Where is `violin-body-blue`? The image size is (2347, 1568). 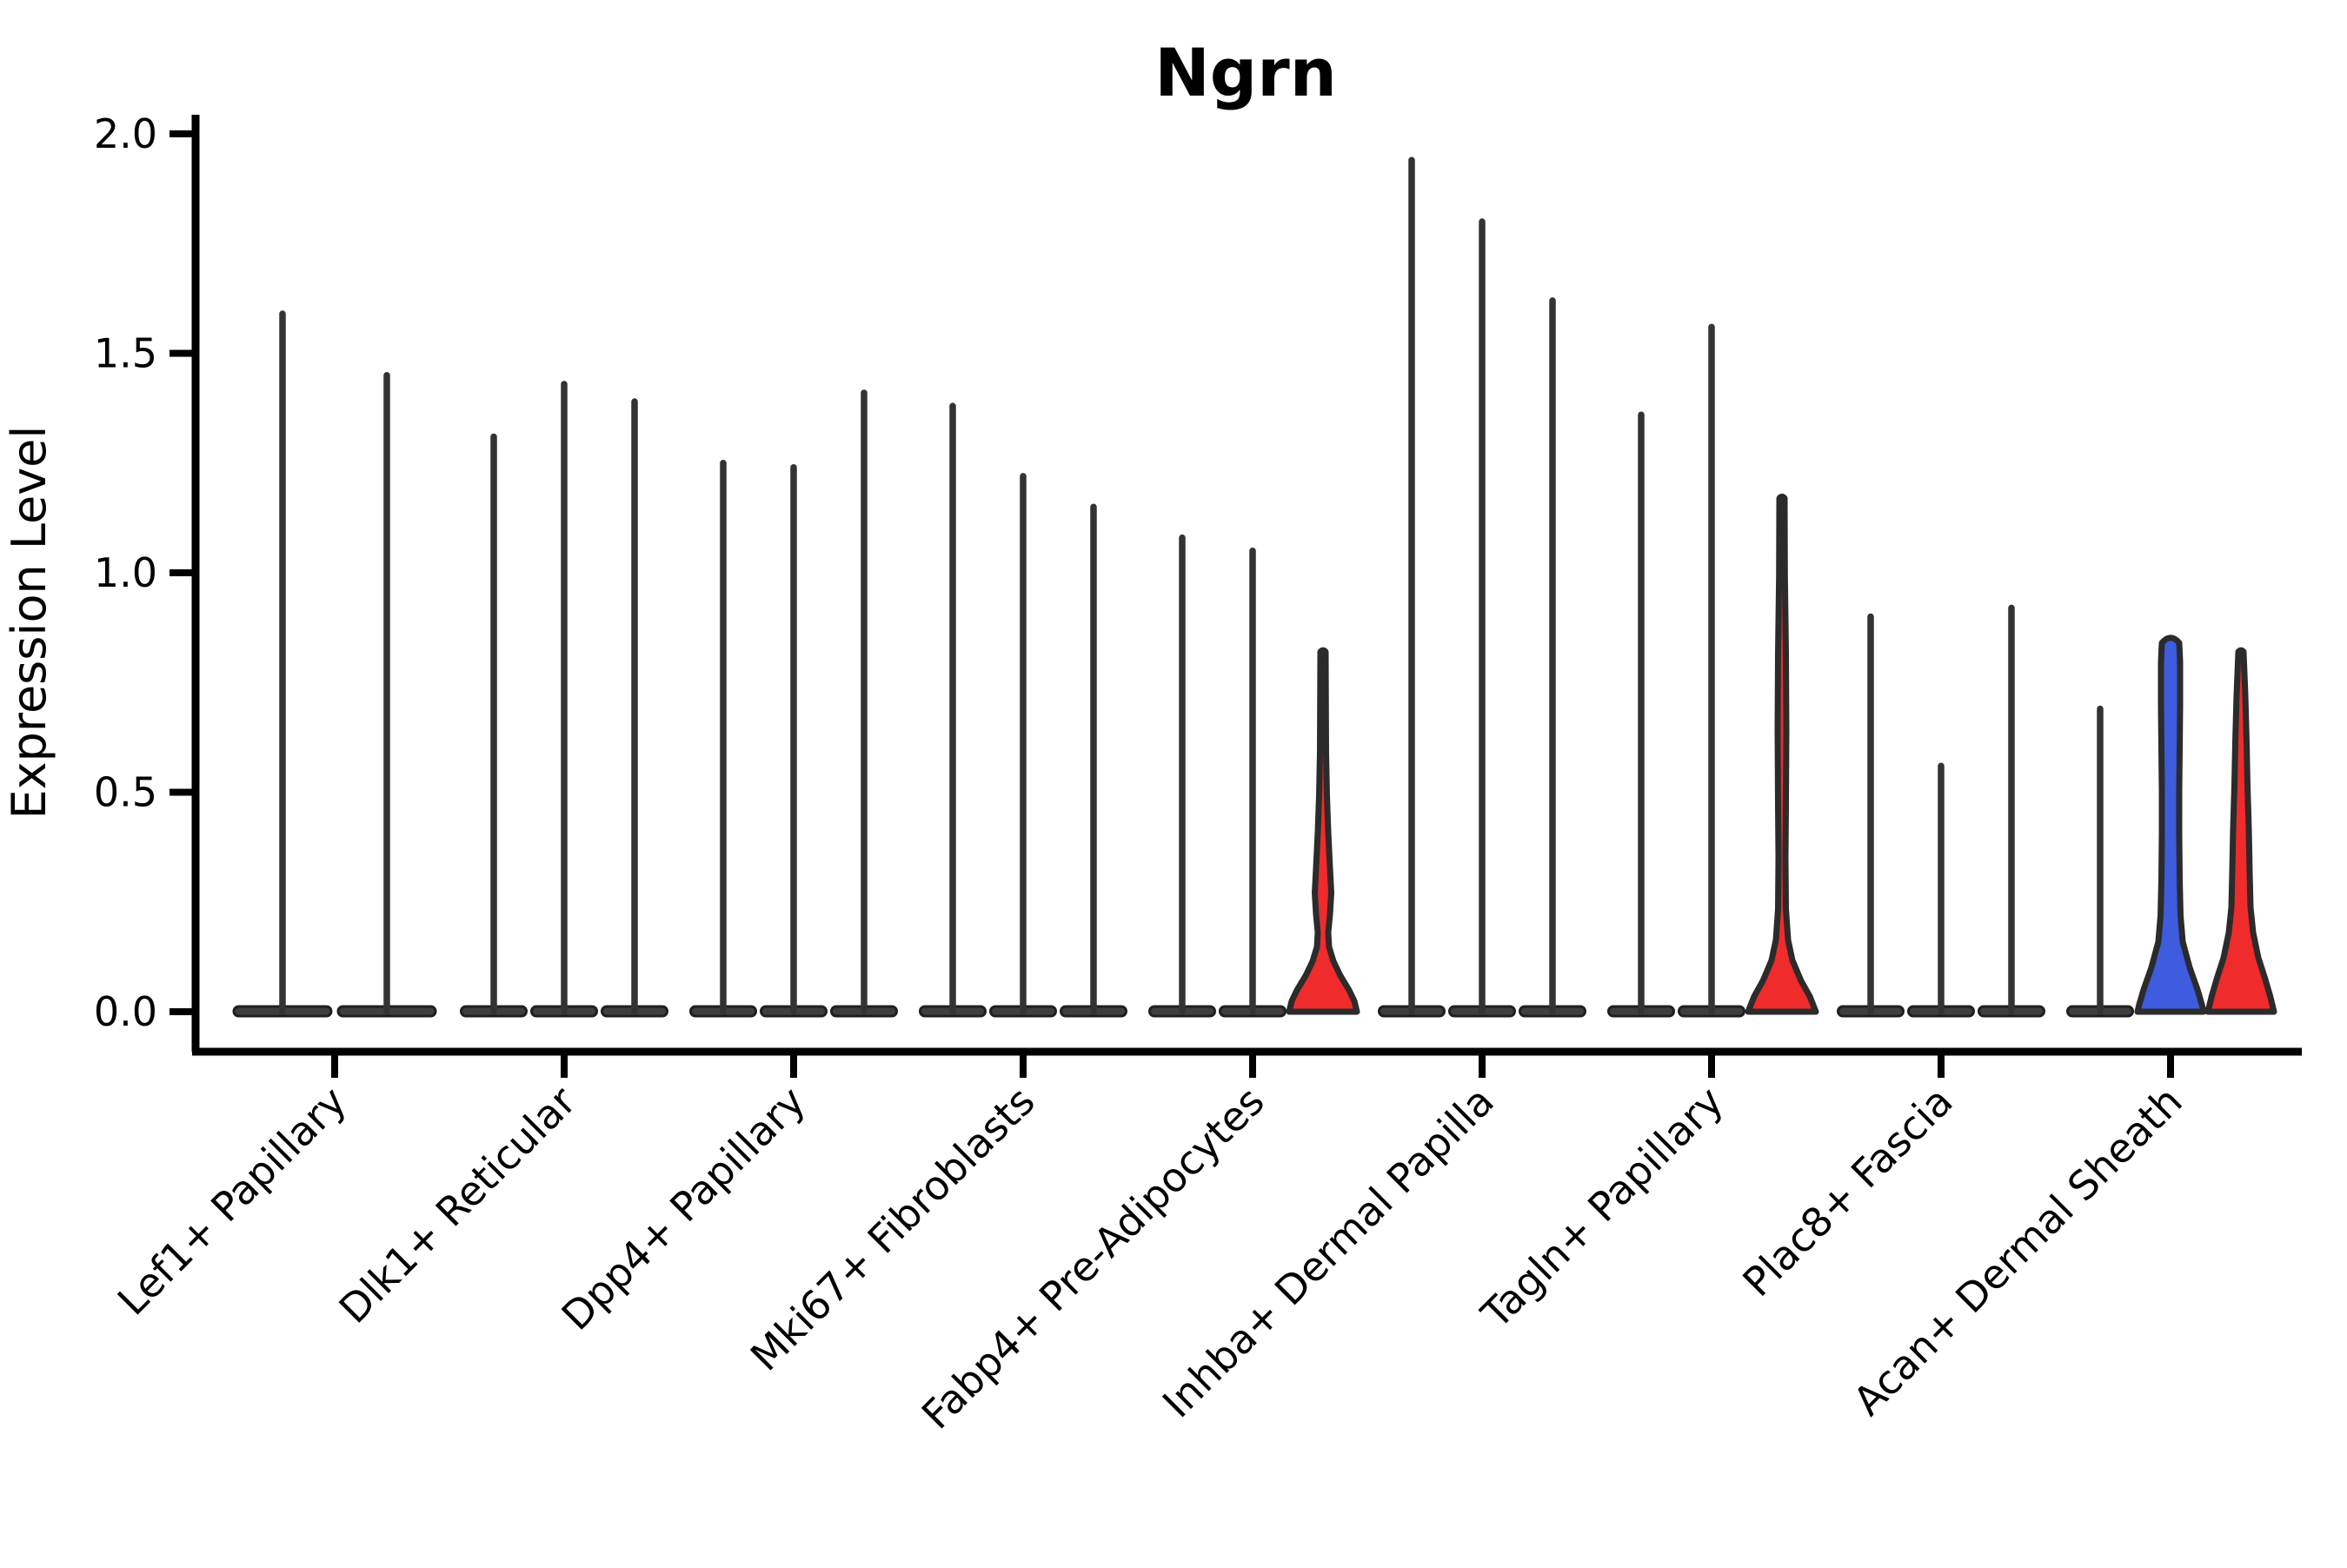
violin-body-blue is located at coordinates (2171, 825).